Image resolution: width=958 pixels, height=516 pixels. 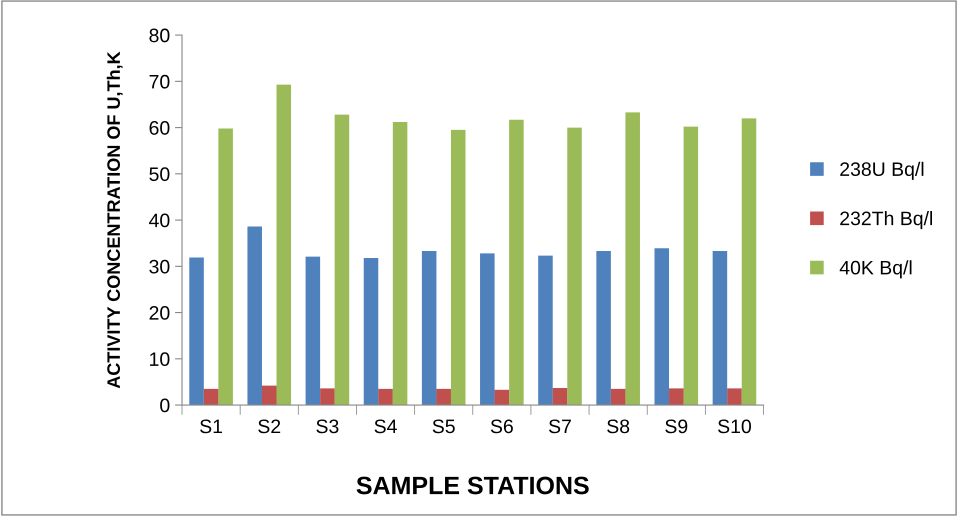 I want to click on x-tick-label: S6, so click(x=501, y=426).